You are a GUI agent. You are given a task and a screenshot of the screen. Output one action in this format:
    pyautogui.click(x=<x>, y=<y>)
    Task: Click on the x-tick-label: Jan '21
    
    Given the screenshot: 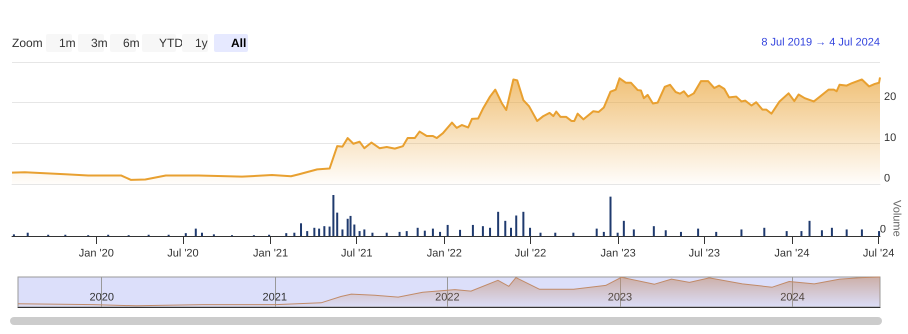 What is the action you would take?
    pyautogui.click(x=270, y=254)
    